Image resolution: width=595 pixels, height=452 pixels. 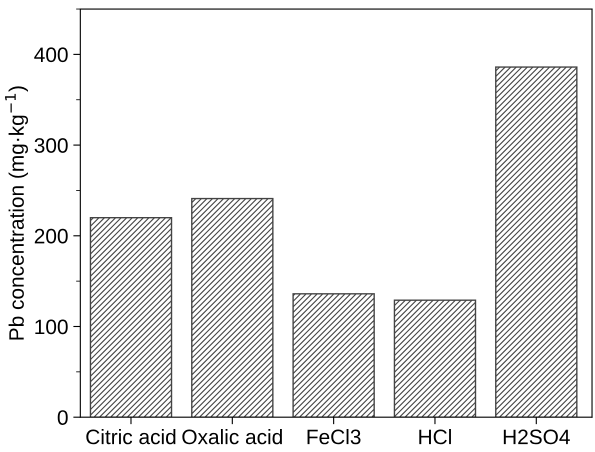 What do you see at coordinates (51, 145) in the screenshot?
I see `y-tick-label: 300` at bounding box center [51, 145].